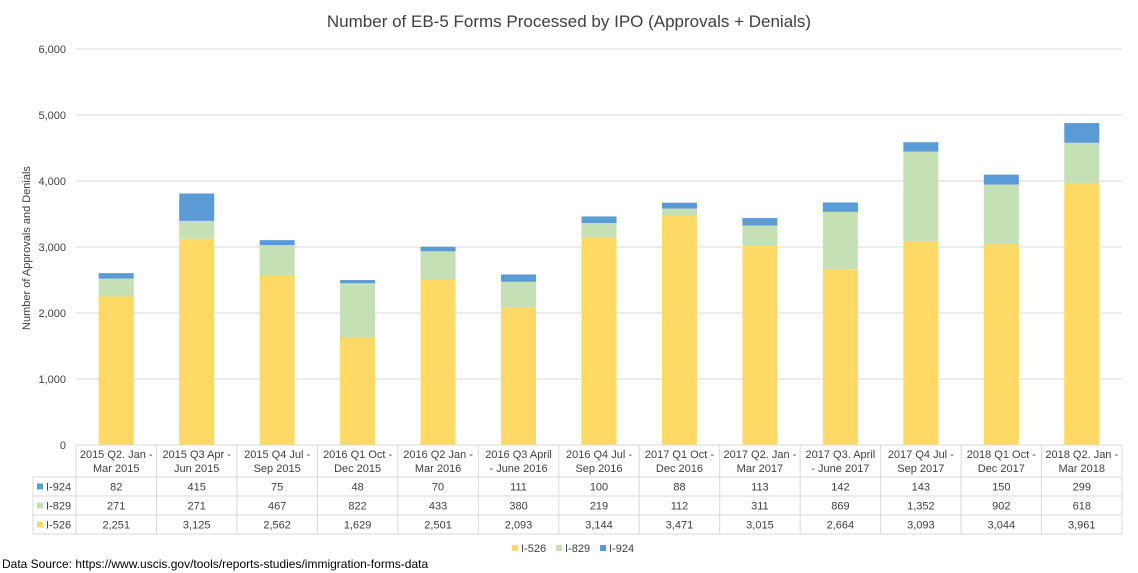 The width and height of the screenshot is (1138, 573). I want to click on table-series-label: I-924, so click(58, 488).